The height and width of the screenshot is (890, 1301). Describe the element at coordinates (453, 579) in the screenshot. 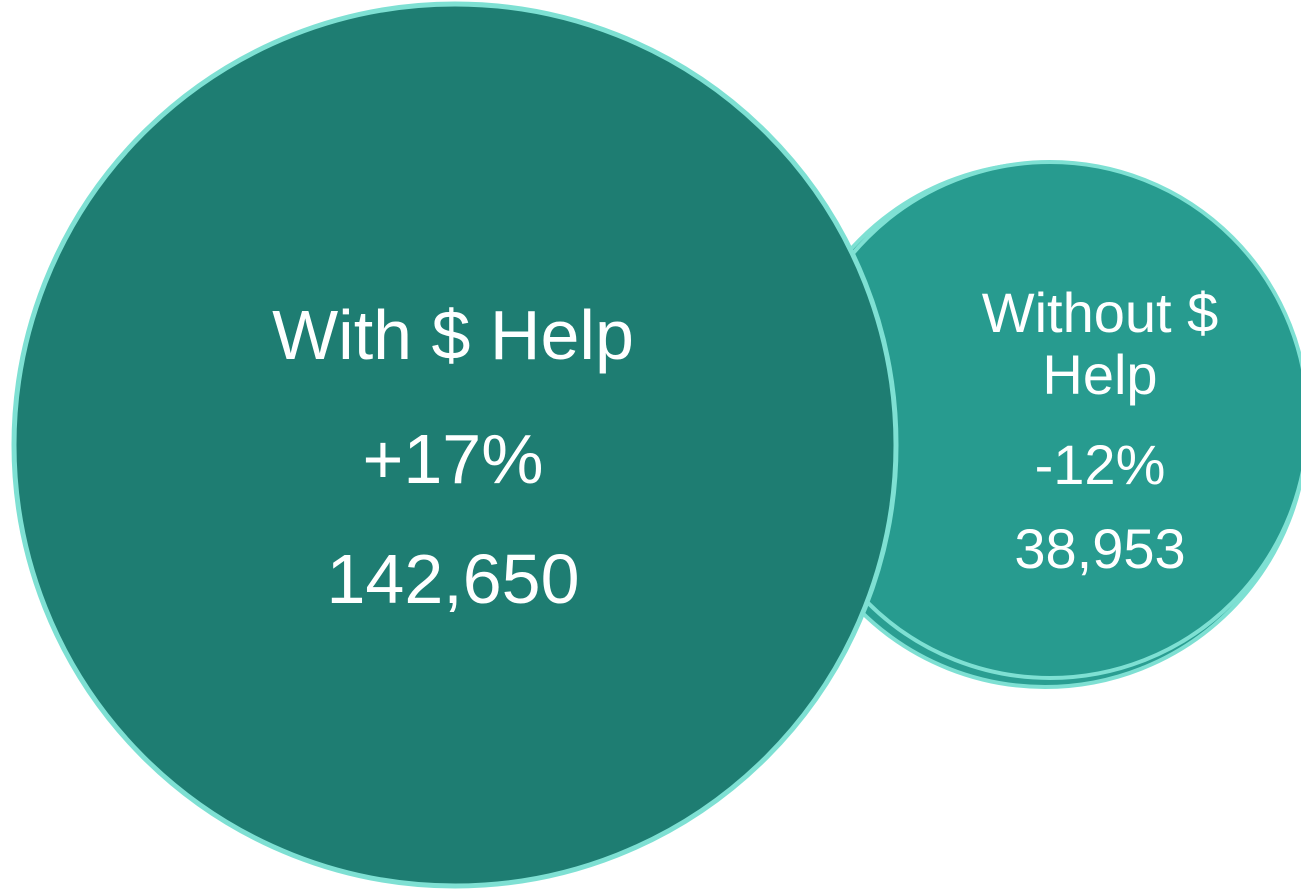

I see `with-help-count: 142,650` at that location.